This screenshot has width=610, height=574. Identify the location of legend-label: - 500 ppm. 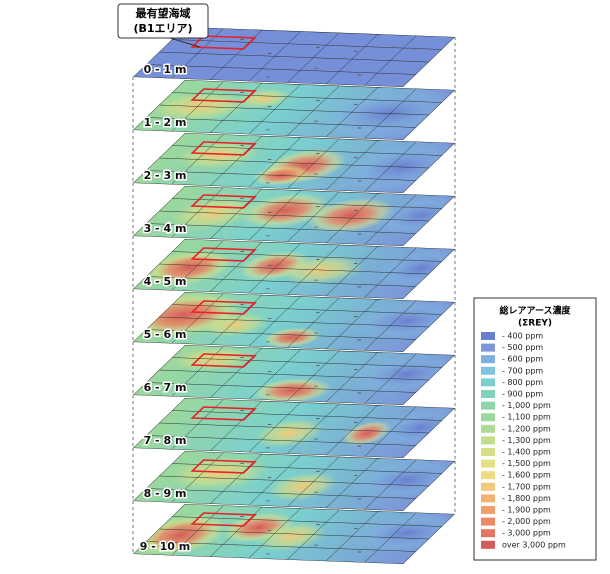
(522, 347).